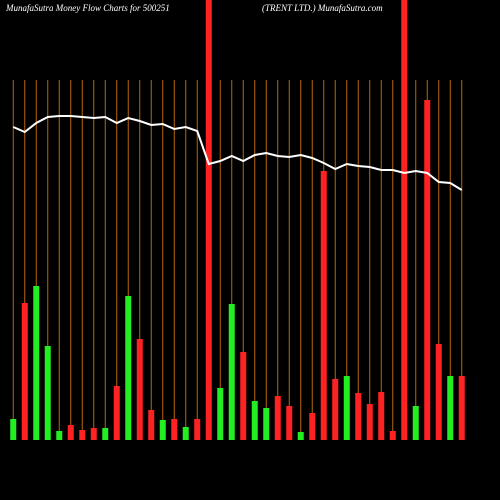 The width and height of the screenshot is (500, 500). What do you see at coordinates (237, 153) in the screenshot?
I see `money-flow-line` at bounding box center [237, 153].